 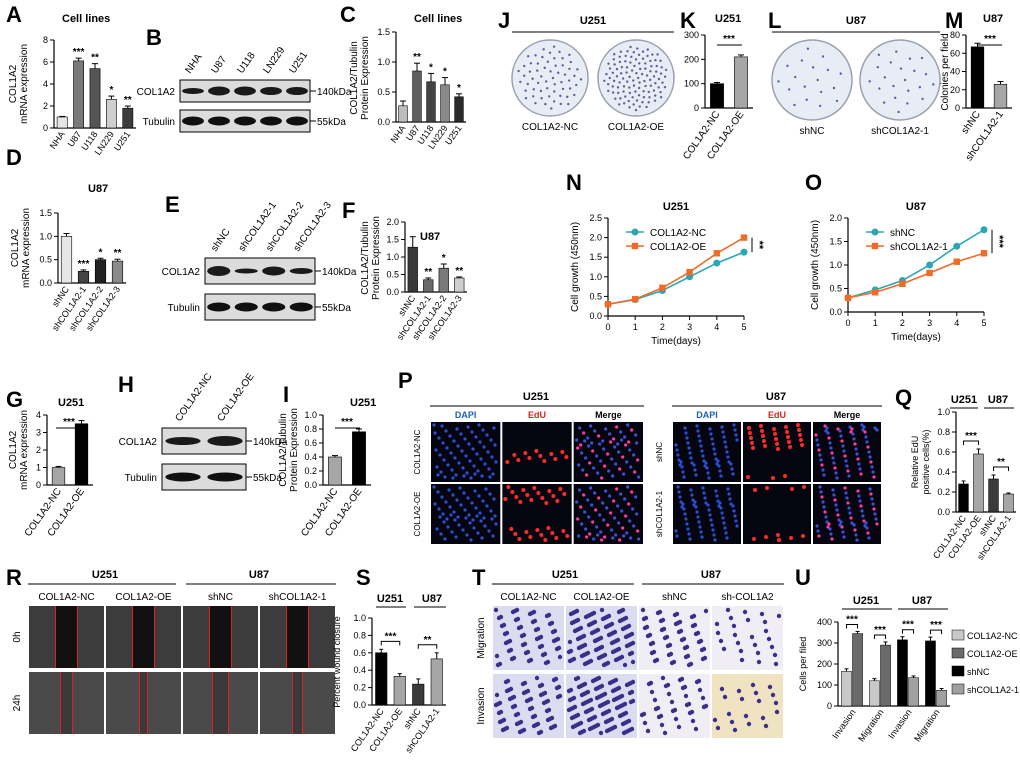 I want to click on panel-k-y-tick-label: 0, so click(x=696, y=108).